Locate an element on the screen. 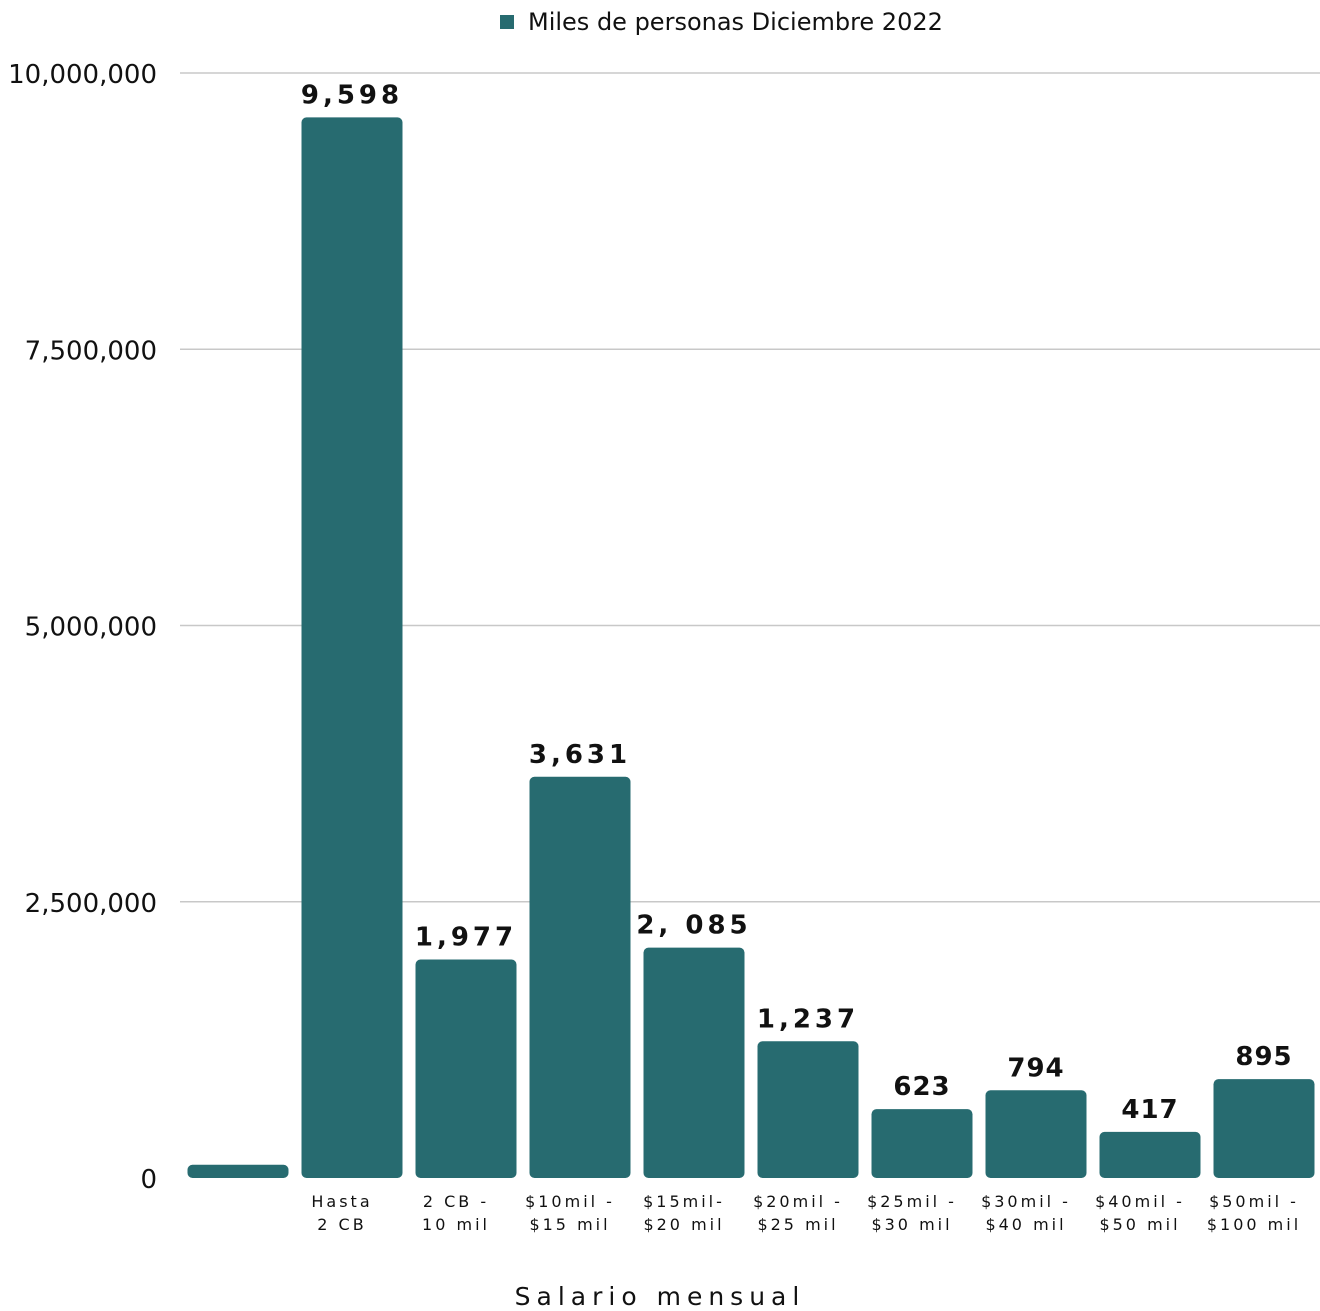 The width and height of the screenshot is (1320, 1311). x-tick-label: $25mil - is located at coordinates (912, 1201).